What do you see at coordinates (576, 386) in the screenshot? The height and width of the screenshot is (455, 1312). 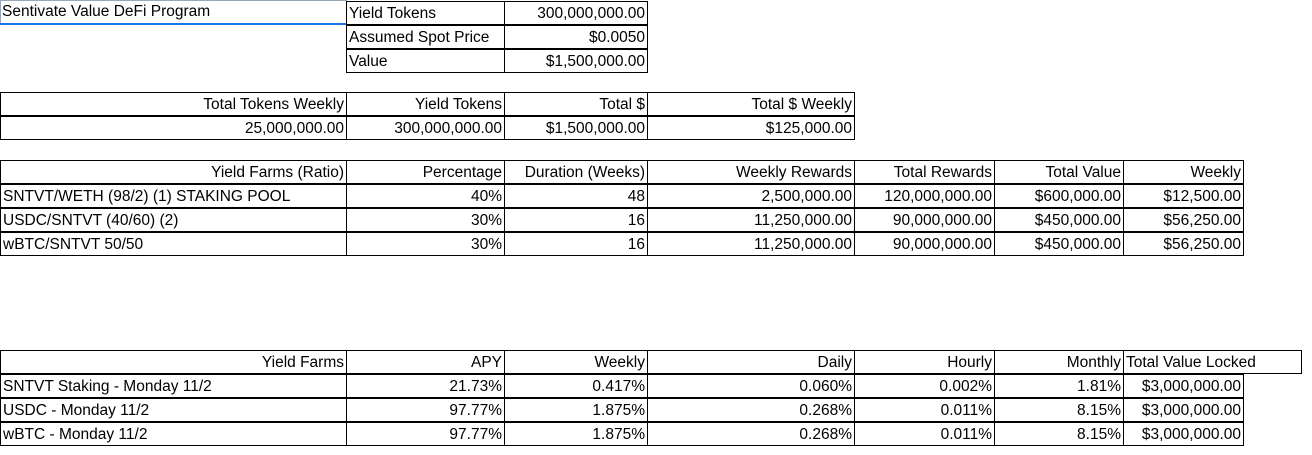 I see `apy-row-weekly: 0.417%` at bounding box center [576, 386].